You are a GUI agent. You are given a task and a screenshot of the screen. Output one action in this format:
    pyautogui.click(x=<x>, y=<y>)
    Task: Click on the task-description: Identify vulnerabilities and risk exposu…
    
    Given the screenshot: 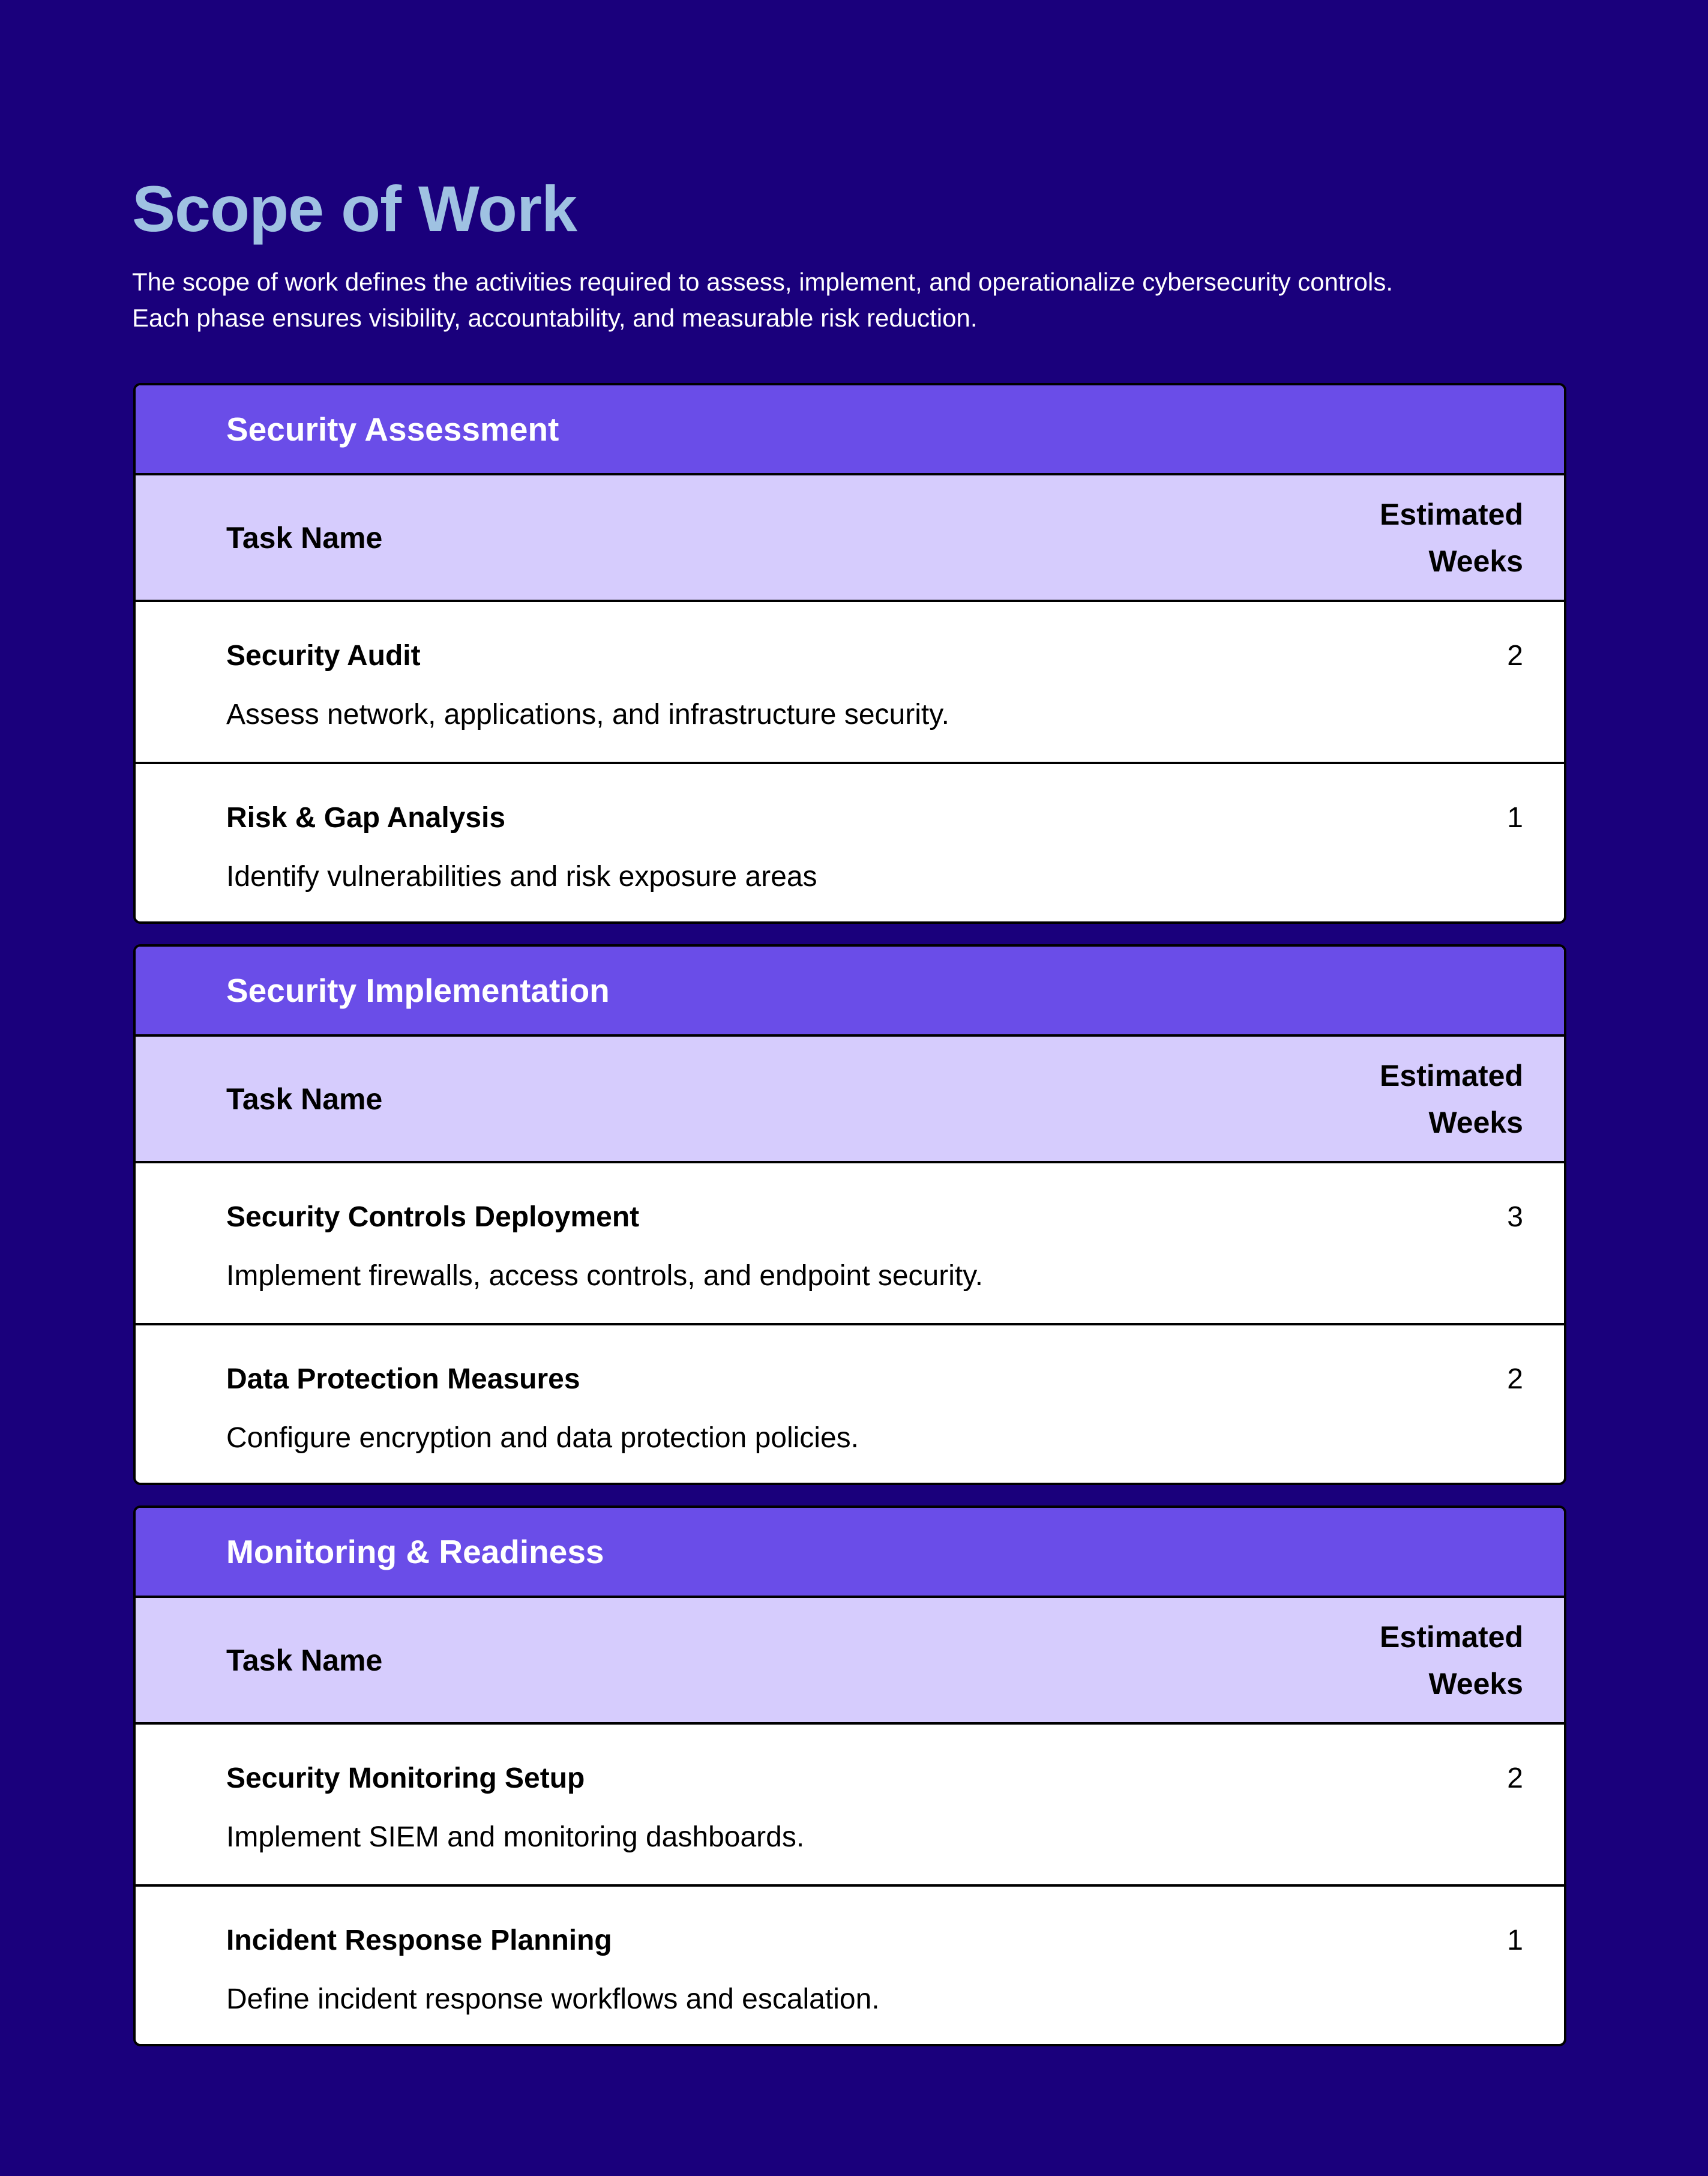 What is the action you would take?
    pyautogui.click(x=521, y=877)
    